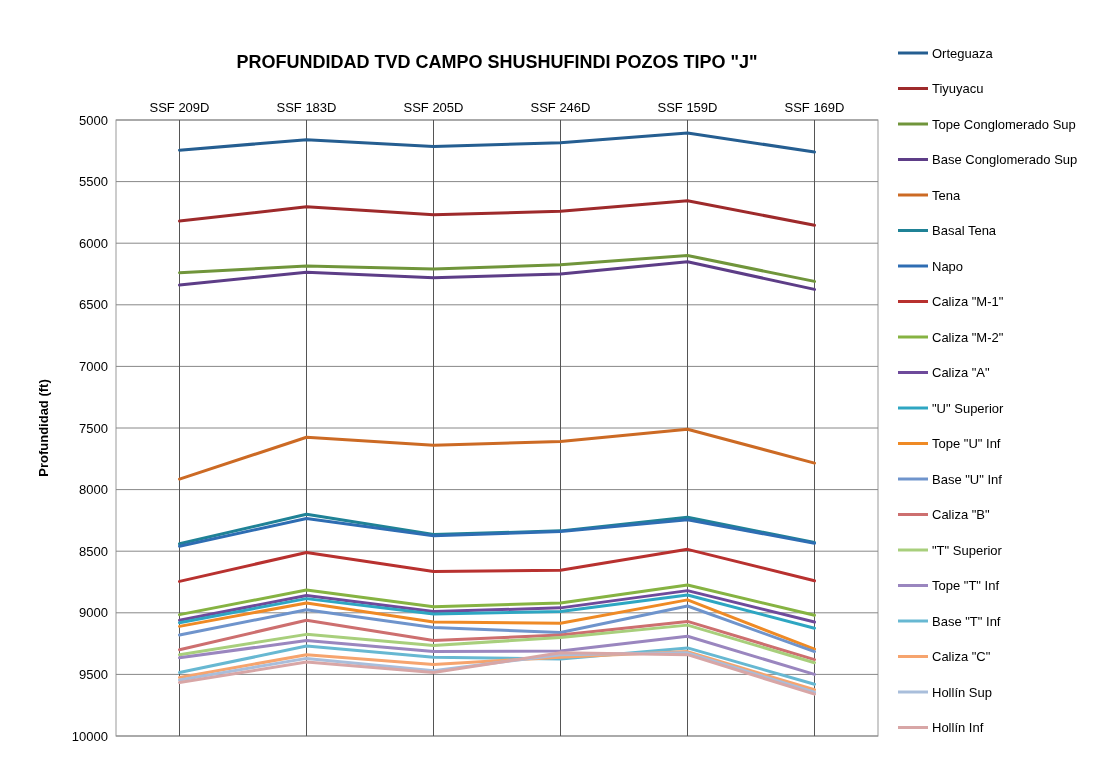 This screenshot has width=1094, height=759. Describe the element at coordinates (1005, 160) in the screenshot. I see `legend-label: Base Conglomerado Sup` at that location.